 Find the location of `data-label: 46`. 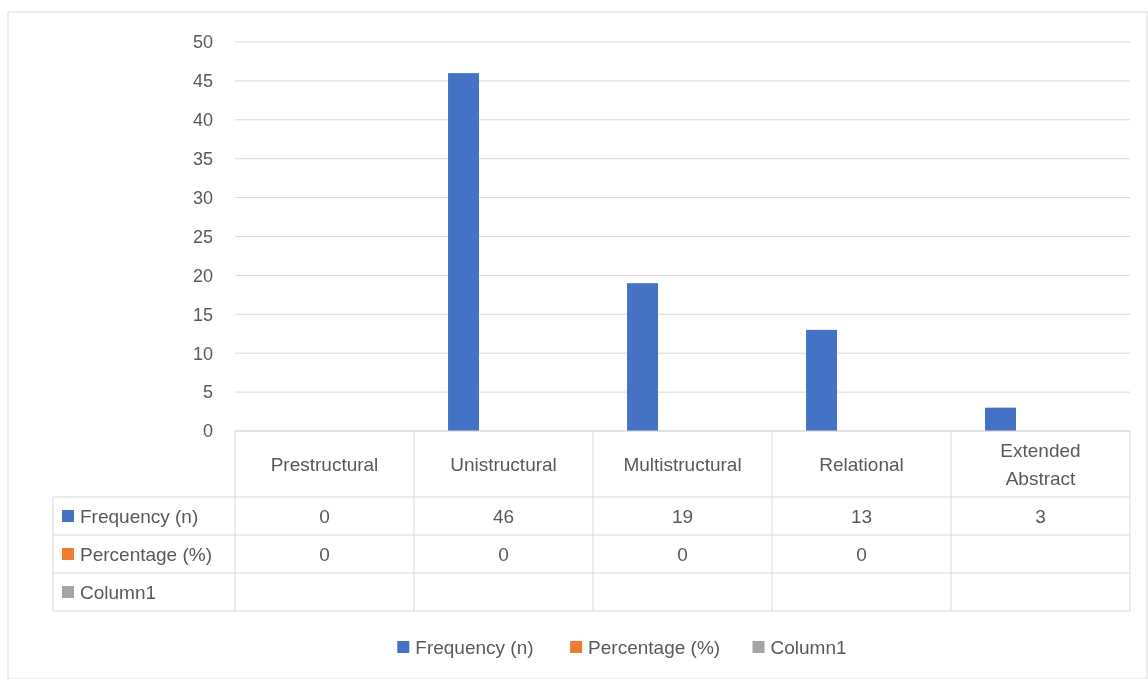

data-label: 46 is located at coordinates (503, 516).